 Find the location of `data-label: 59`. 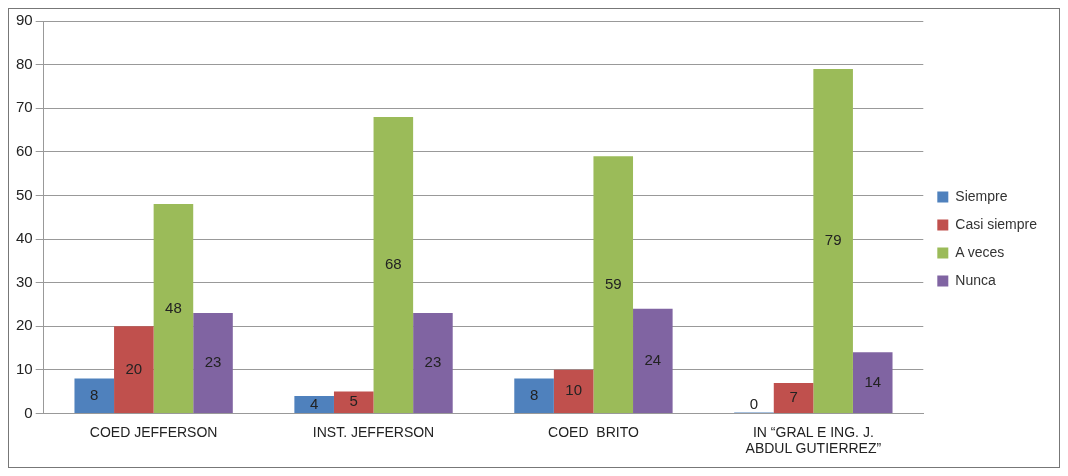

data-label: 59 is located at coordinates (613, 283).